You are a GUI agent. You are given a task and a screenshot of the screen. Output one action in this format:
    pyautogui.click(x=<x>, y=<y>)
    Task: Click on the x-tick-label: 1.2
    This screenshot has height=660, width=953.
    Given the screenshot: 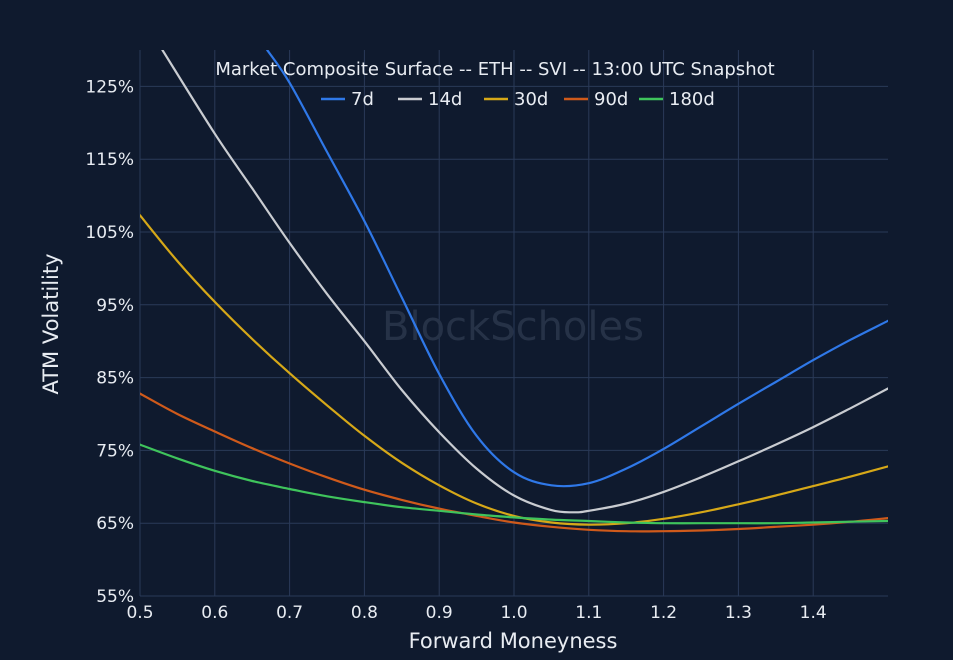 What is the action you would take?
    pyautogui.click(x=663, y=613)
    